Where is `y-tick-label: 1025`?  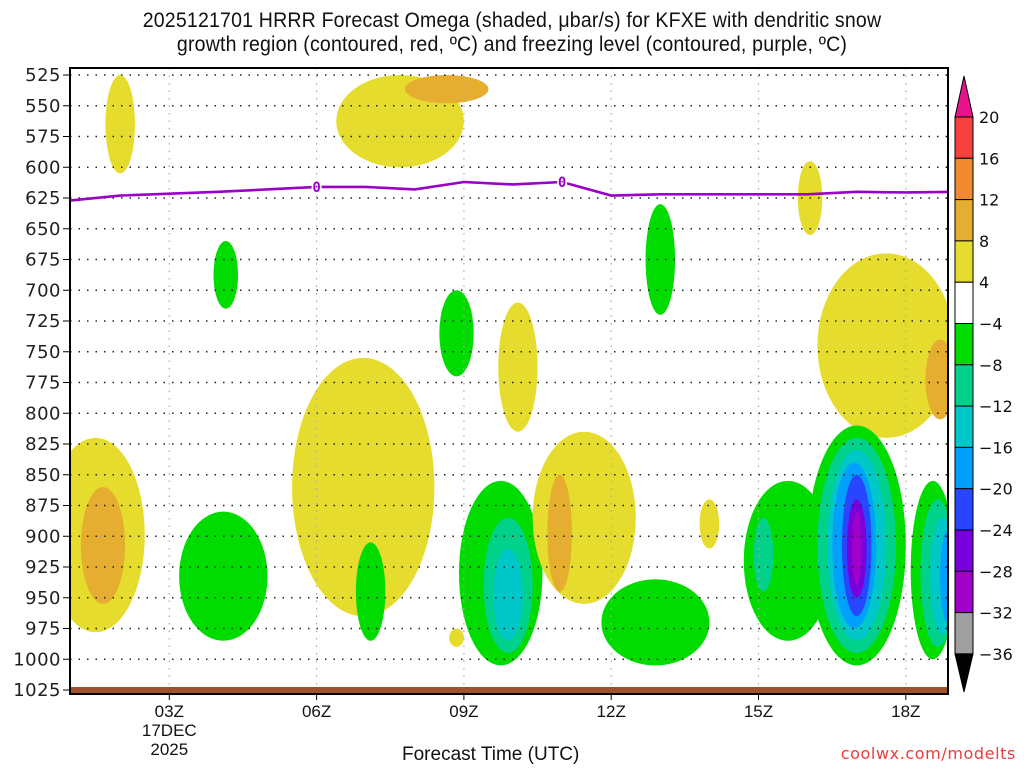 y-tick-label: 1025 is located at coordinates (37, 690).